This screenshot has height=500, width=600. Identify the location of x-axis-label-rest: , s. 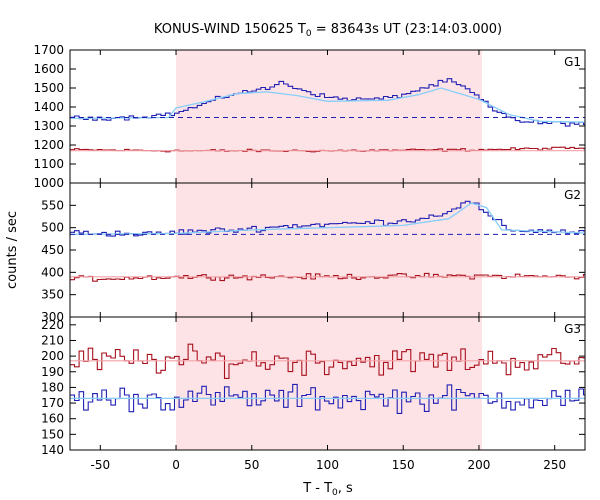
(345, 488).